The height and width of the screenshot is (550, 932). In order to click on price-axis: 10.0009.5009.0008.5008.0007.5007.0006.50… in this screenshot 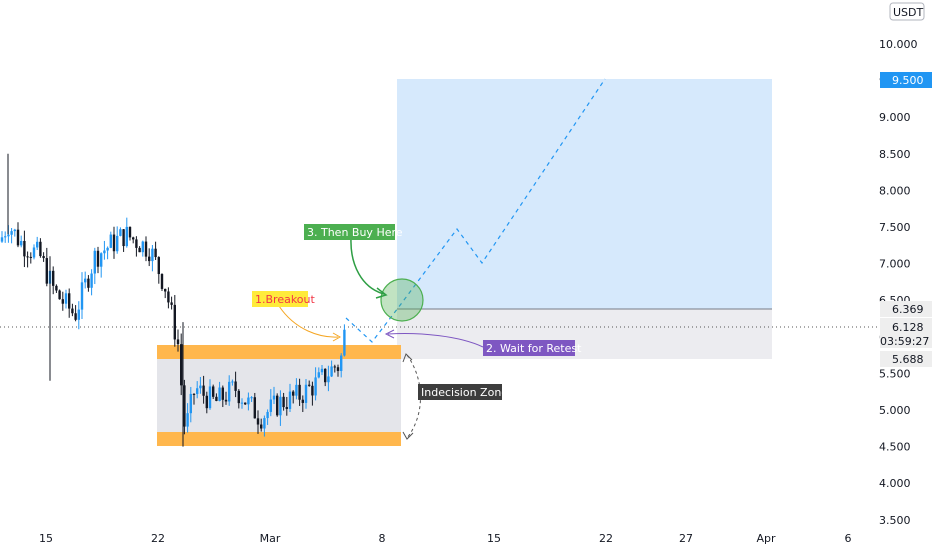, I will do `click(898, 282)`.